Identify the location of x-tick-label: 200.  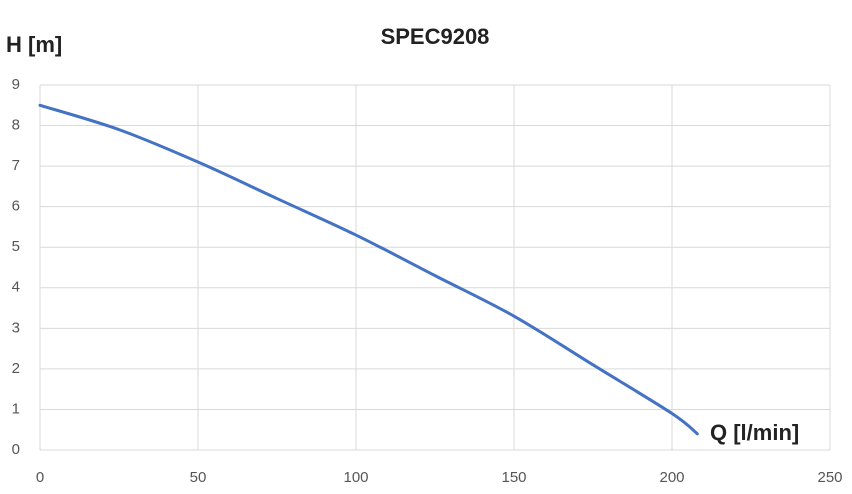
(671, 477).